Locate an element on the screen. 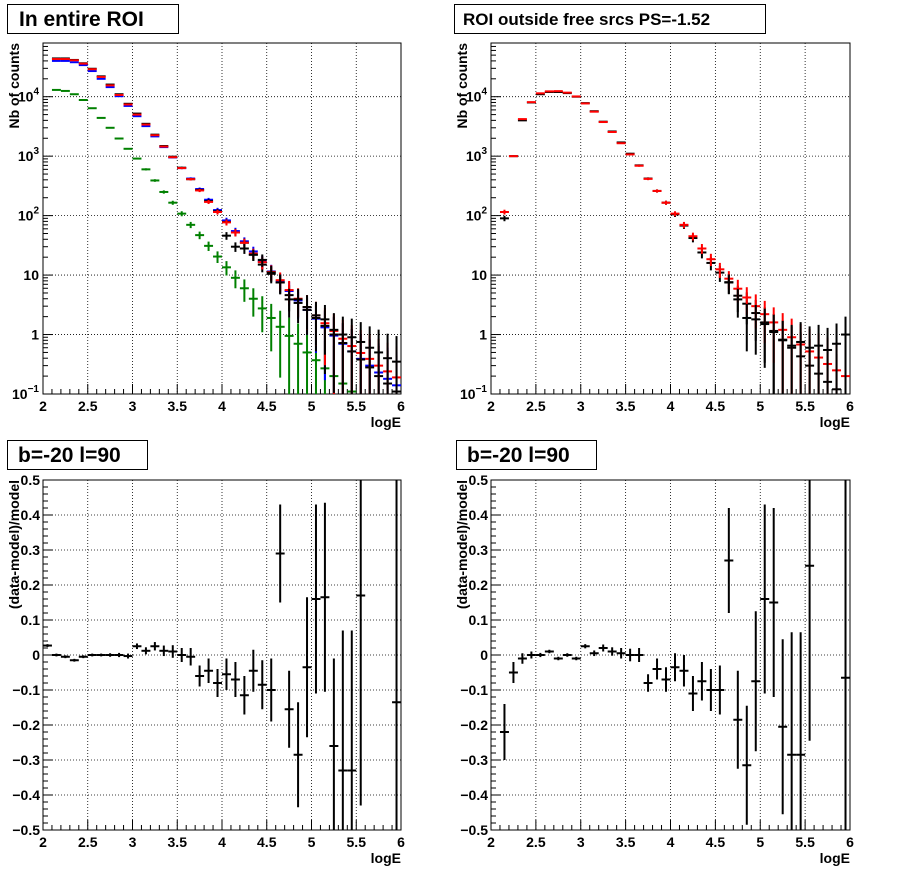 Image resolution: width=898 pixels, height=875 pixels. x-tick-label: 6 is located at coordinates (850, 406).